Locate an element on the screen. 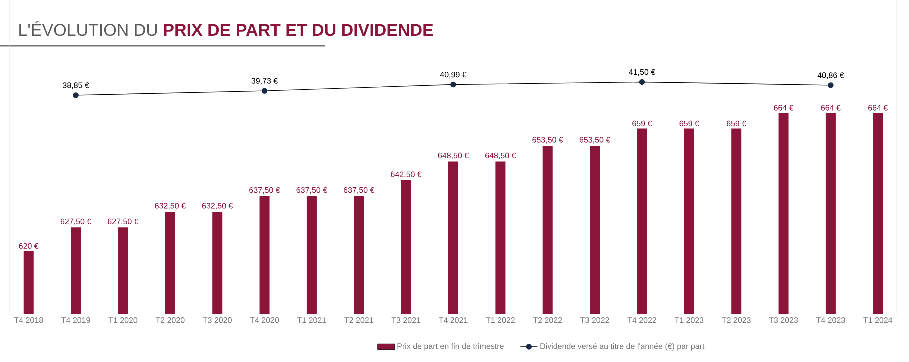 The width and height of the screenshot is (909, 362). x-tick-label: T2 2022 is located at coordinates (547, 321).